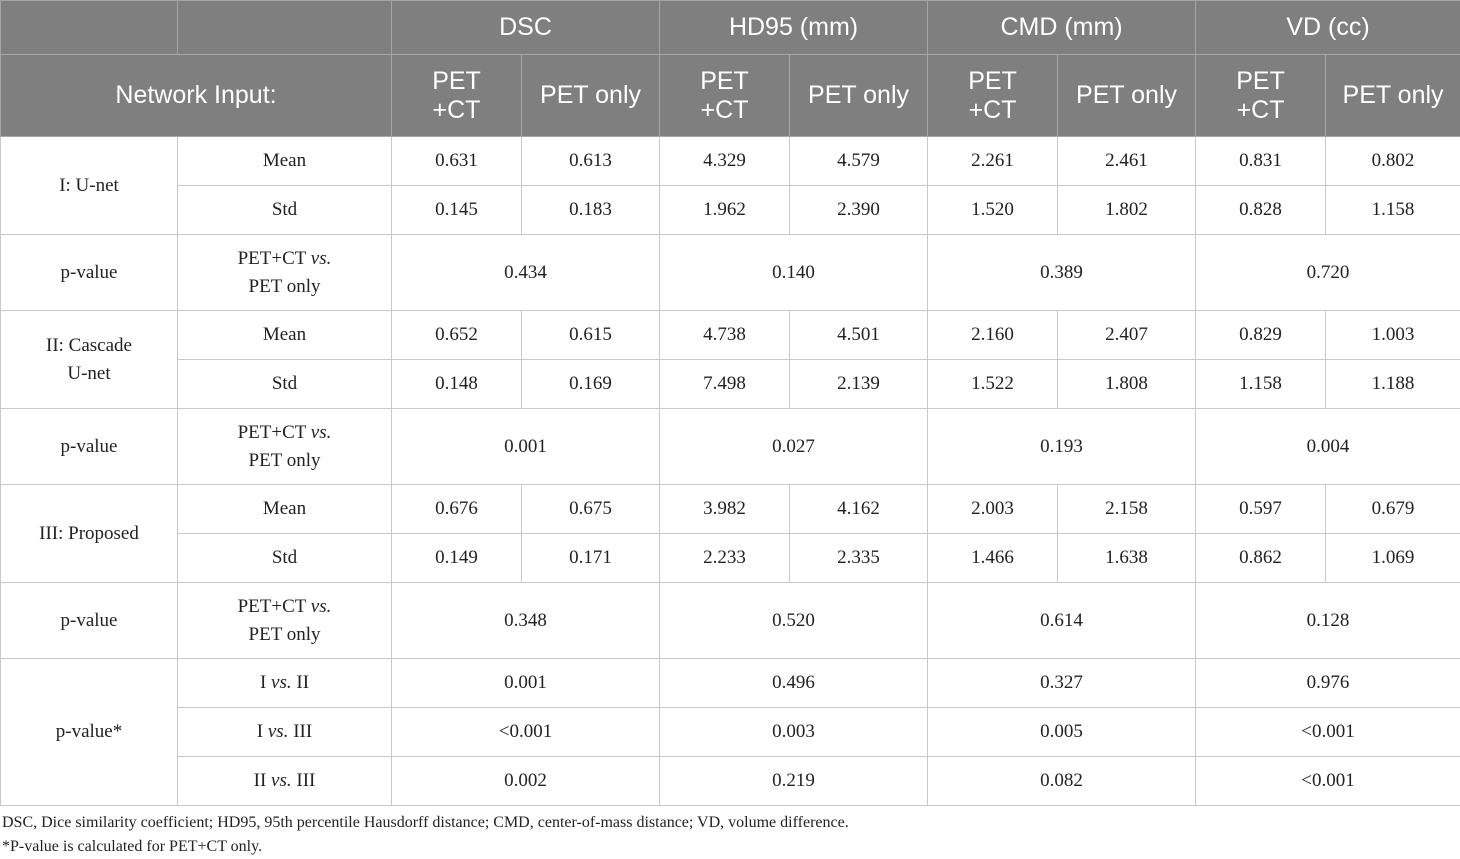 The width and height of the screenshot is (1460, 859). Describe the element at coordinates (794, 620) in the screenshot. I see `table-cell: 0.520` at that location.